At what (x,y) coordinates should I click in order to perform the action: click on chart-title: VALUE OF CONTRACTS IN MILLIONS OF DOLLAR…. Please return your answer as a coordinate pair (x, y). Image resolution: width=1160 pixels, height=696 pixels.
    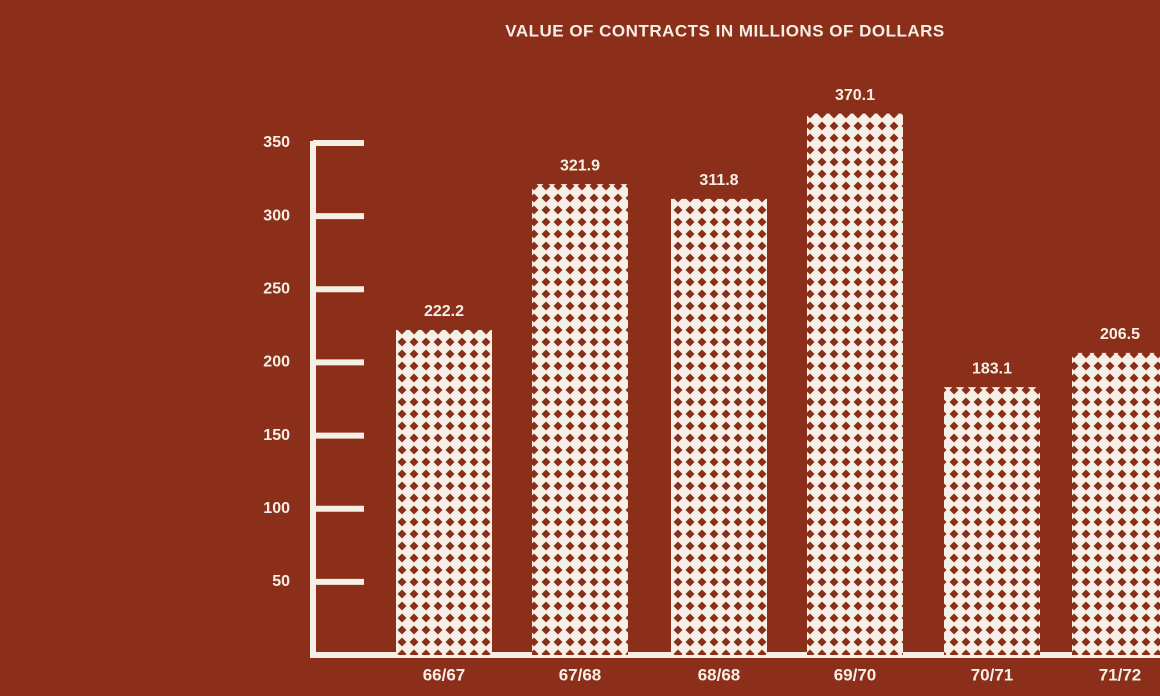
    Looking at the image, I should click on (725, 30).